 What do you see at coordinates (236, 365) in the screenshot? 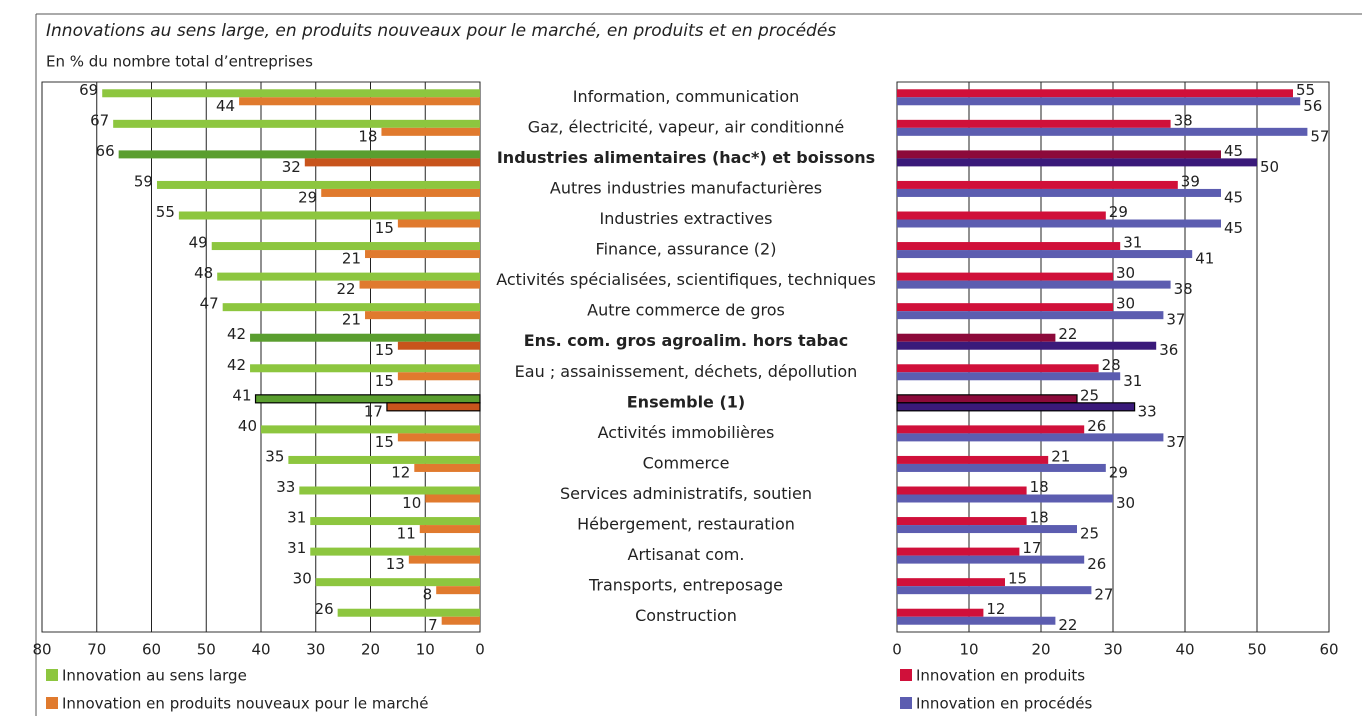
I see `value-label: 42` at bounding box center [236, 365].